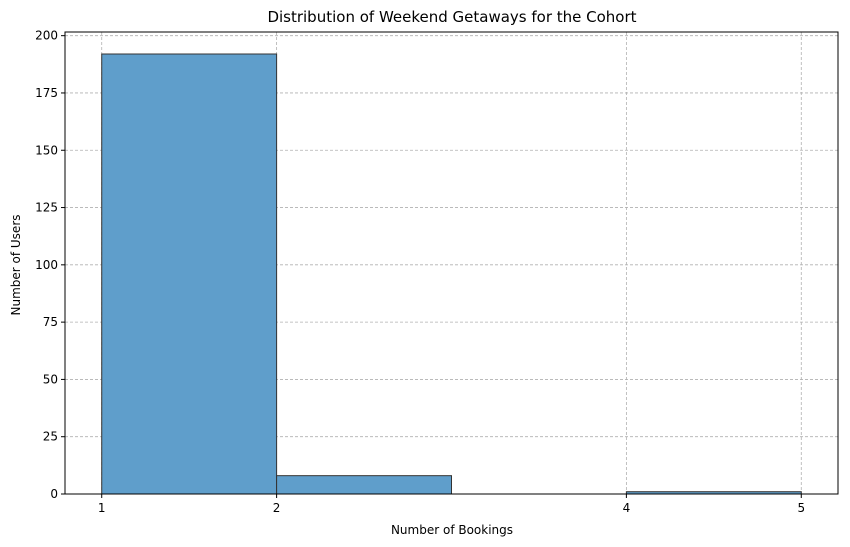 This screenshot has height=547, width=850. What do you see at coordinates (46, 208) in the screenshot?
I see `y-tick-label: 125` at bounding box center [46, 208].